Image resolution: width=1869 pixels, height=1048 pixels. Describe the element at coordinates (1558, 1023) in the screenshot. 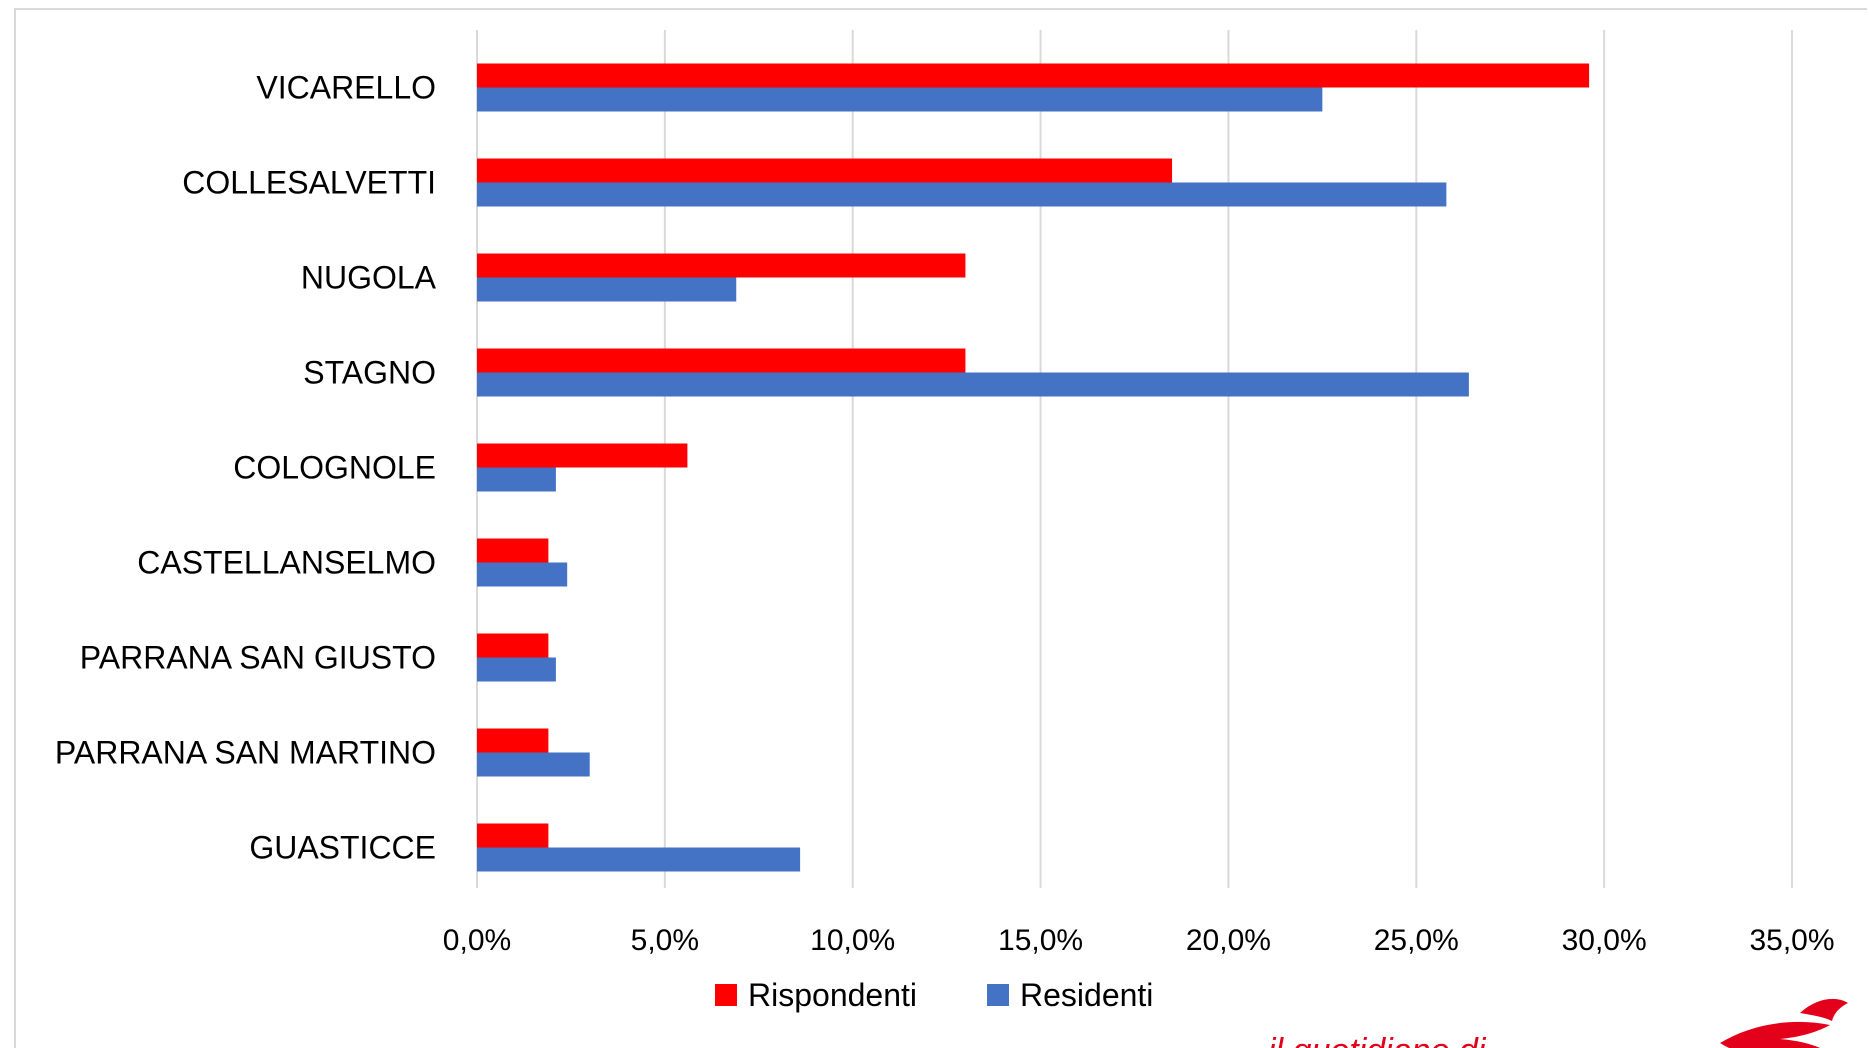

I see `footer: il quotidiano di` at that location.